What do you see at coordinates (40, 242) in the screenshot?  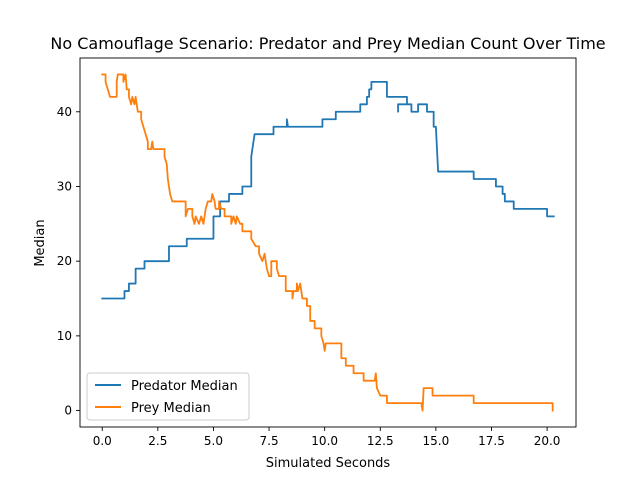 I see `y-axis-label: Median` at bounding box center [40, 242].